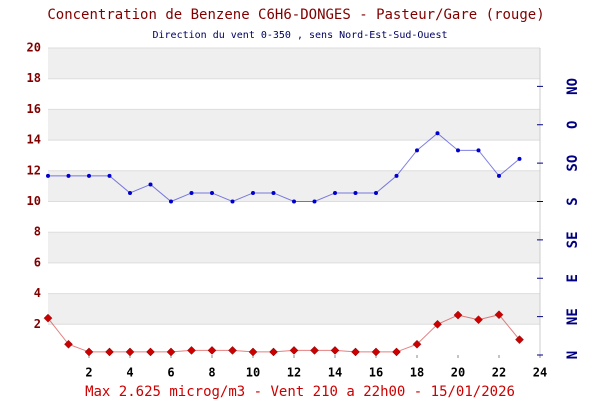  What do you see at coordinates (37, 293) in the screenshot?
I see `y-tick-label: 4` at bounding box center [37, 293].